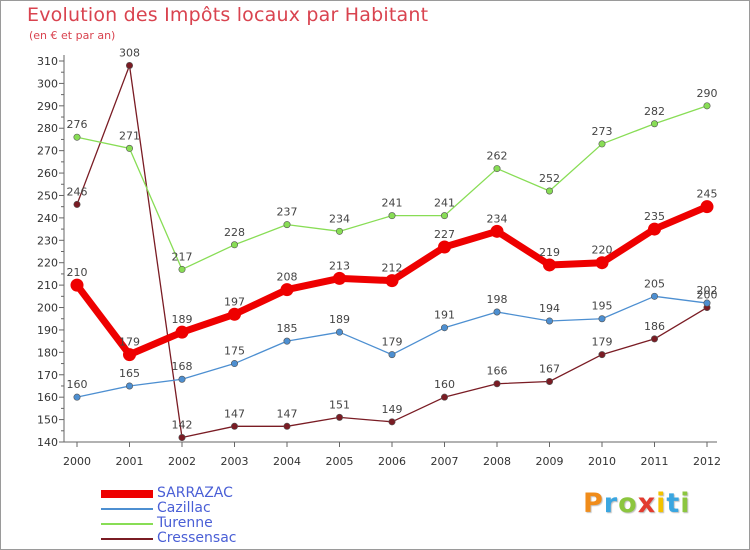 This screenshot has width=750, height=550. Describe the element at coordinates (47, 352) in the screenshot. I see `y-tick-label: 180` at that location.